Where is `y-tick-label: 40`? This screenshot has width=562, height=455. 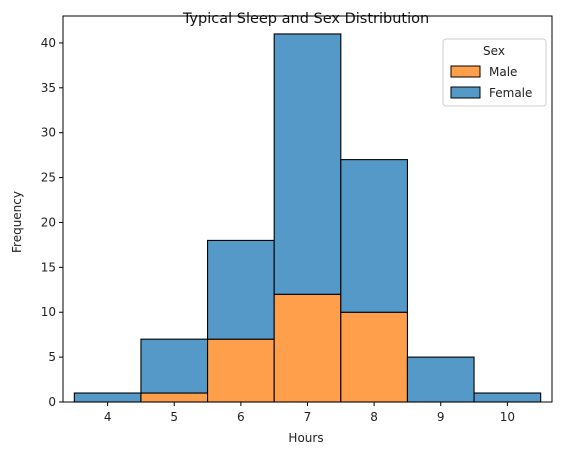 y-tick-label: 40 is located at coordinates (48, 43).